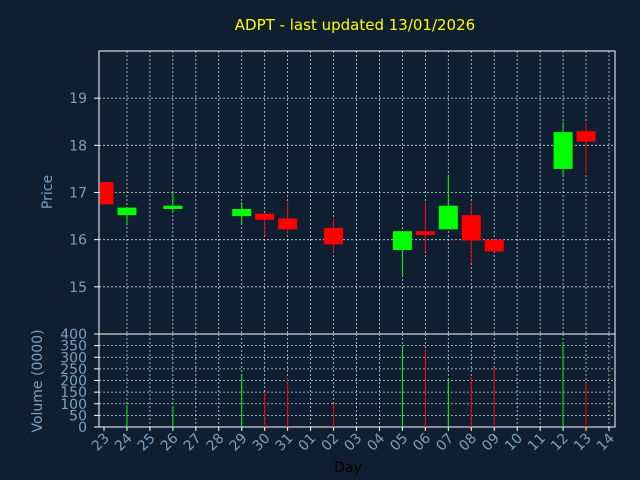 The image size is (640, 480). I want to click on x-tick-label: 07, so click(445, 443).